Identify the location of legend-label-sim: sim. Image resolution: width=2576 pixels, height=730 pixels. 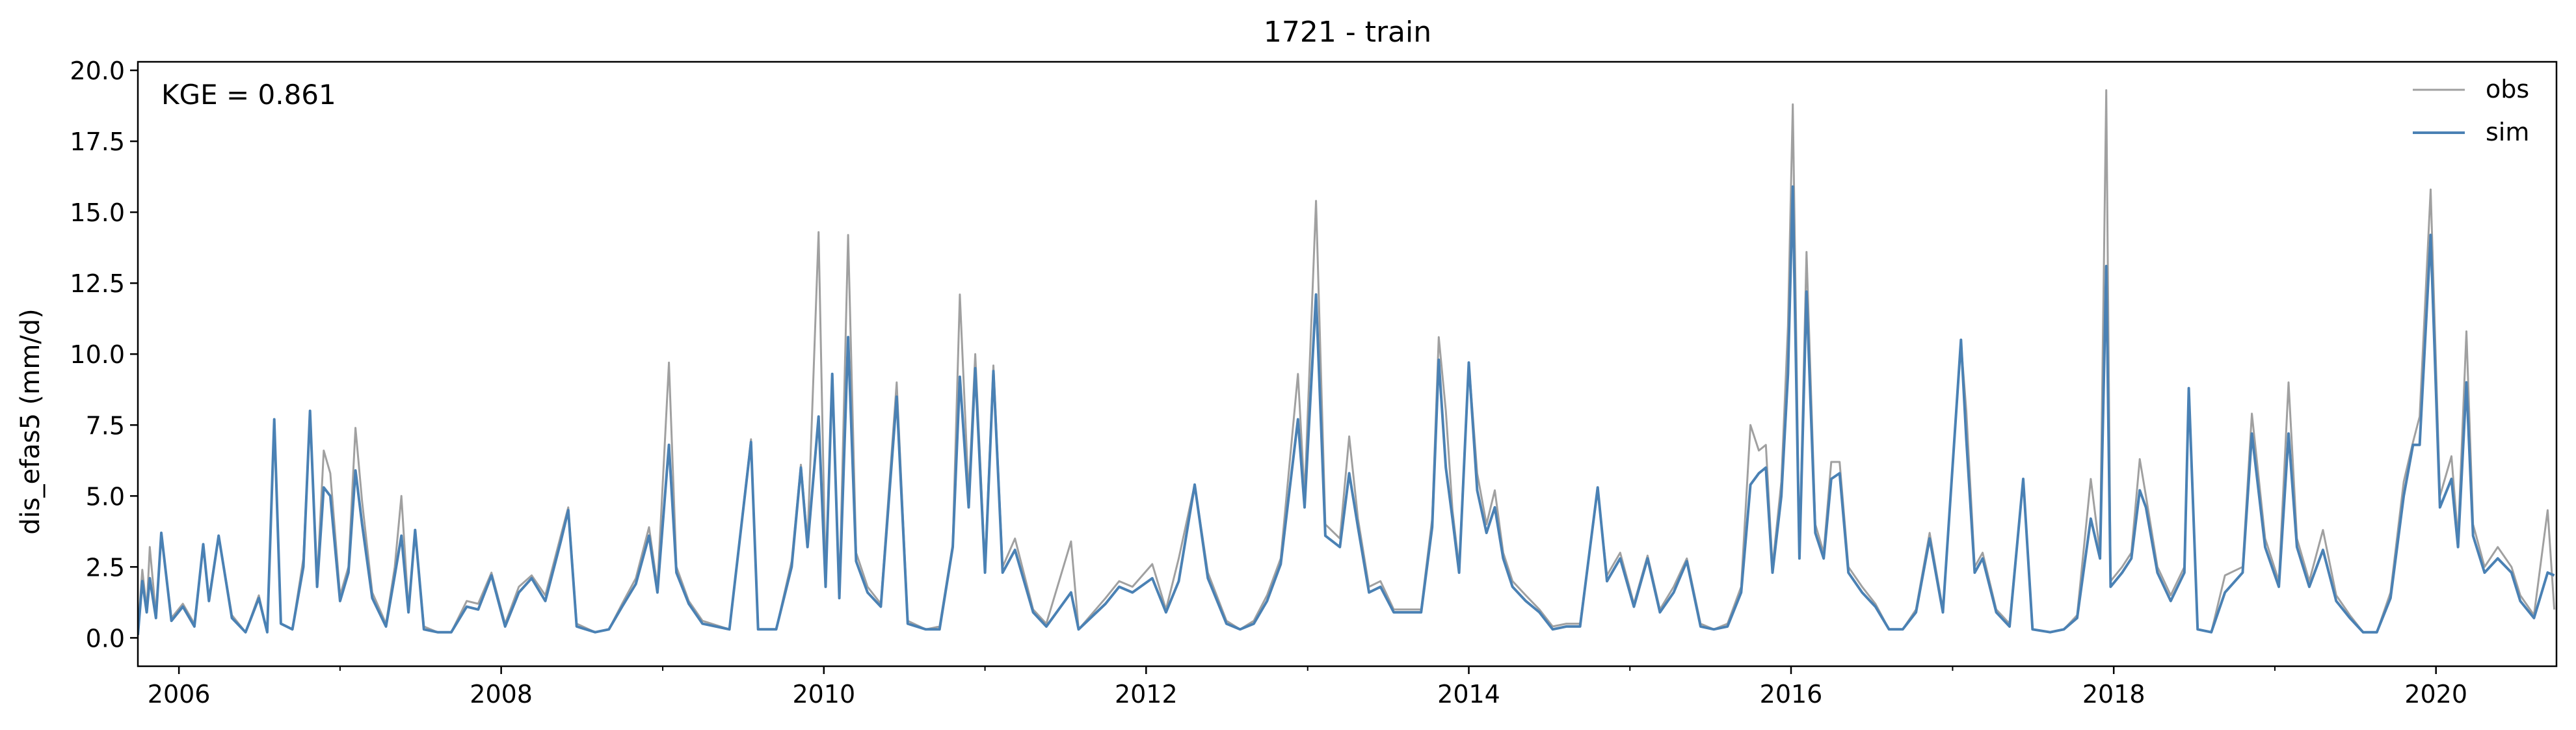
(2507, 132).